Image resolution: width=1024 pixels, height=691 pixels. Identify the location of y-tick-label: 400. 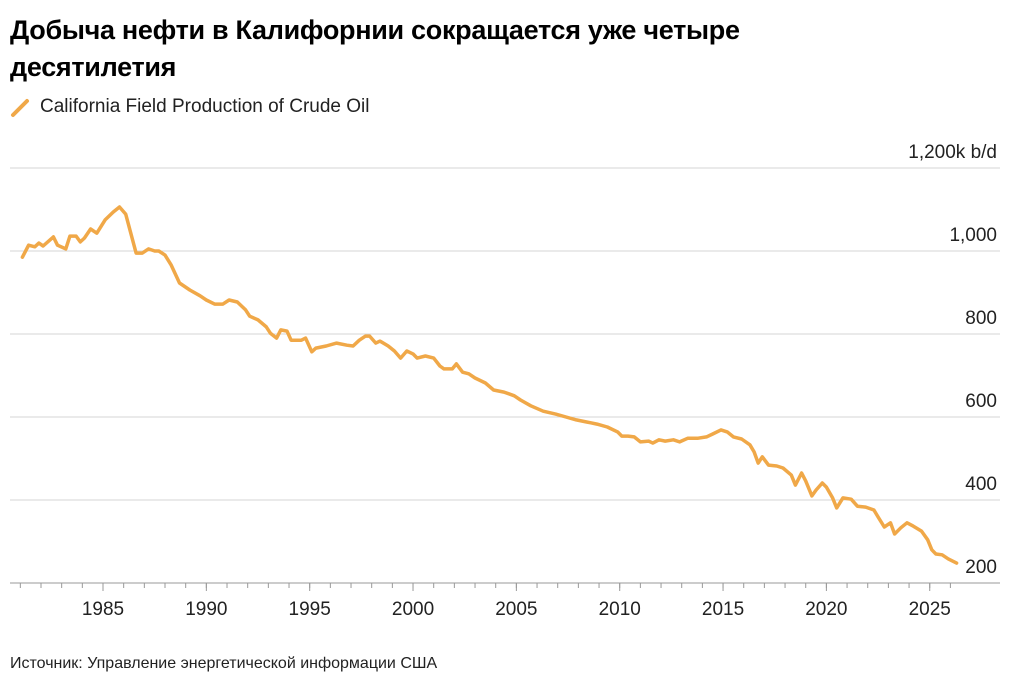
(981, 484).